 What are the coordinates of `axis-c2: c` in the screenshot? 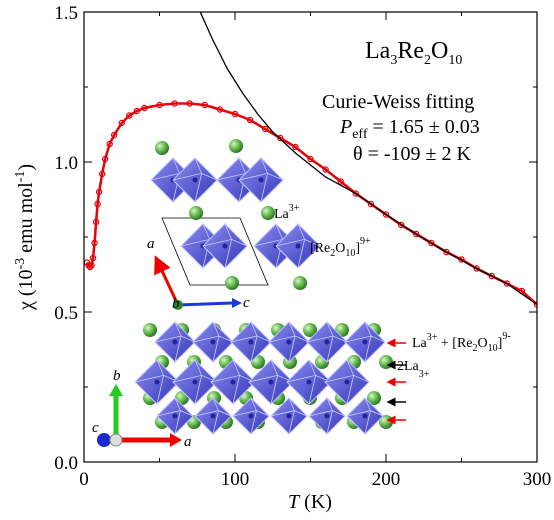 It's located at (95, 428).